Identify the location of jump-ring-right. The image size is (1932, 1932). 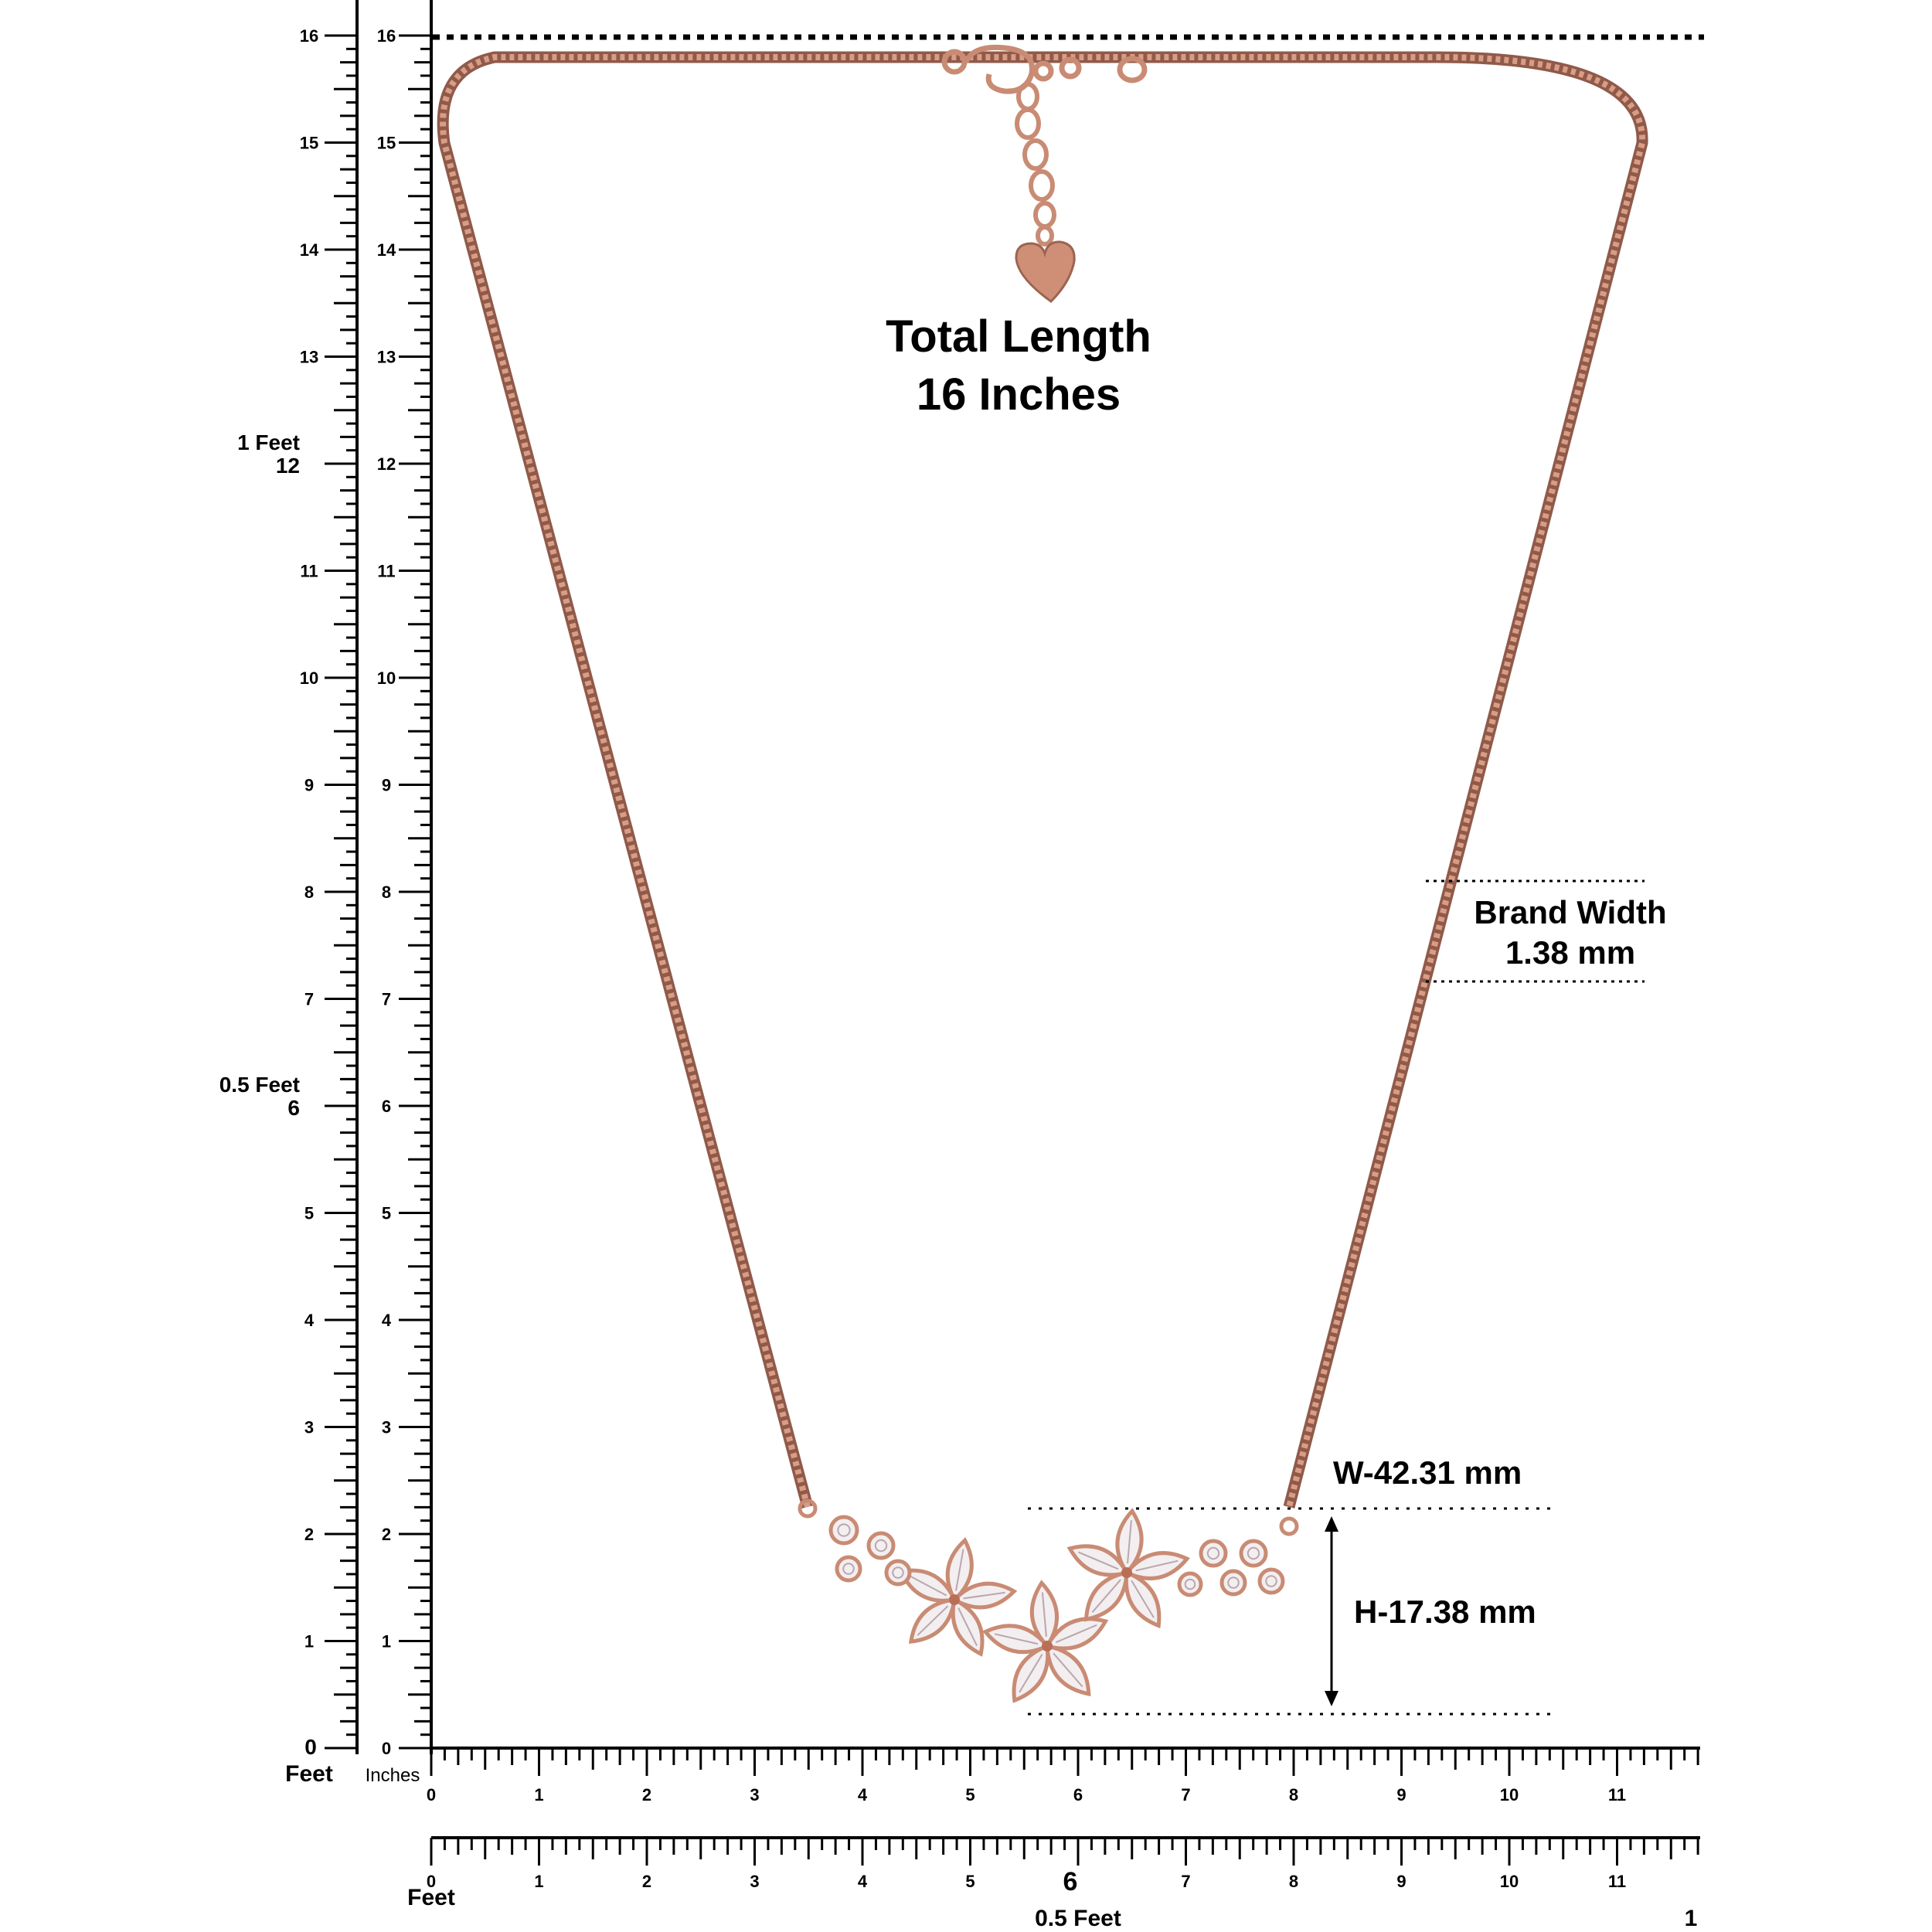
(1289, 1526).